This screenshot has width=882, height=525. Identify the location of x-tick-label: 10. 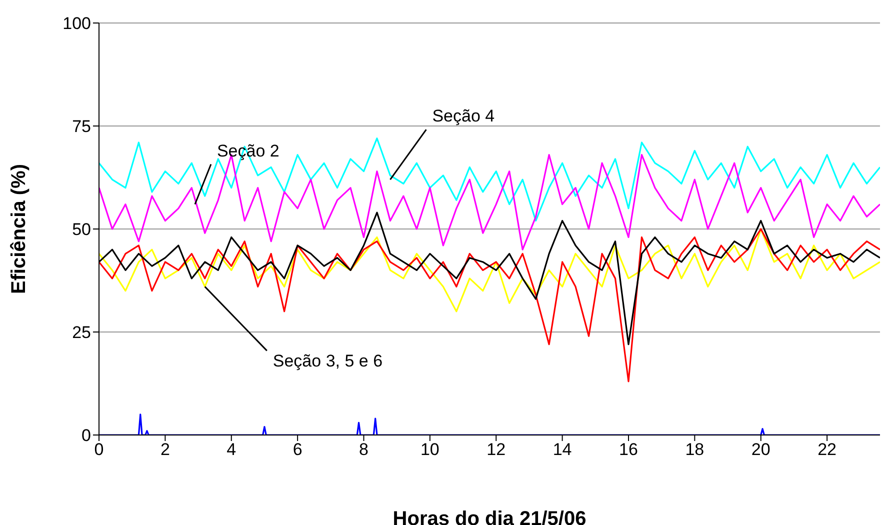
(430, 450).